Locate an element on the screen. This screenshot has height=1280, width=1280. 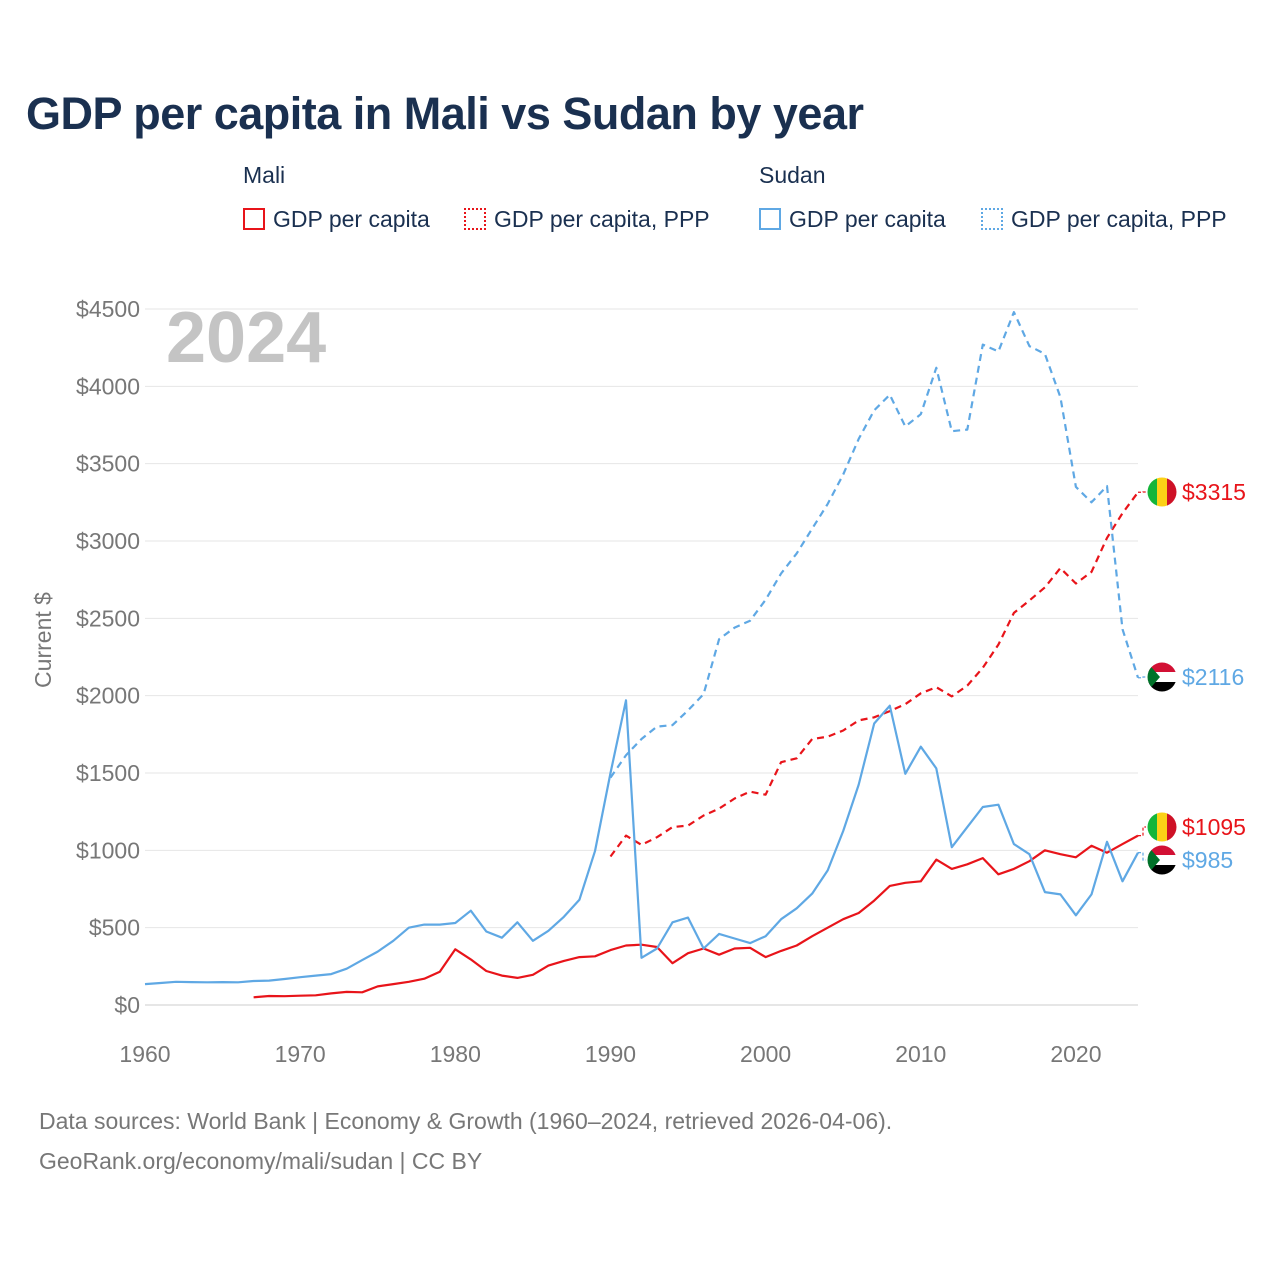
x-tick-label: 2020 is located at coordinates (1075, 1054).